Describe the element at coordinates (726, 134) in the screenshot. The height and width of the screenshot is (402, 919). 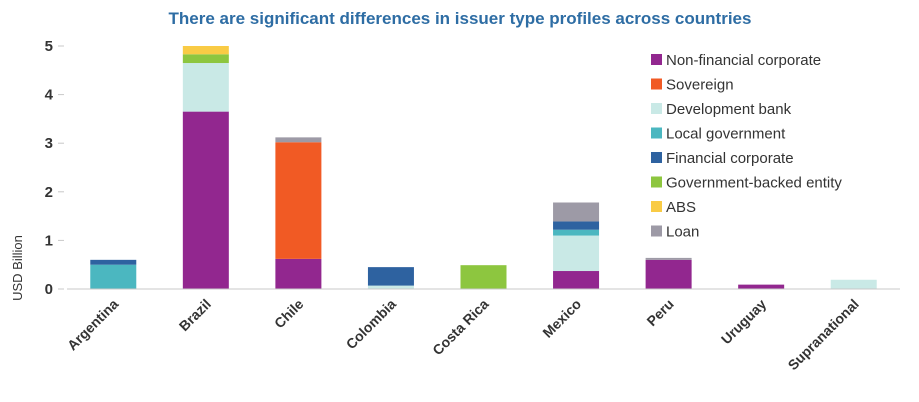
I see `legend-label: Local government` at that location.